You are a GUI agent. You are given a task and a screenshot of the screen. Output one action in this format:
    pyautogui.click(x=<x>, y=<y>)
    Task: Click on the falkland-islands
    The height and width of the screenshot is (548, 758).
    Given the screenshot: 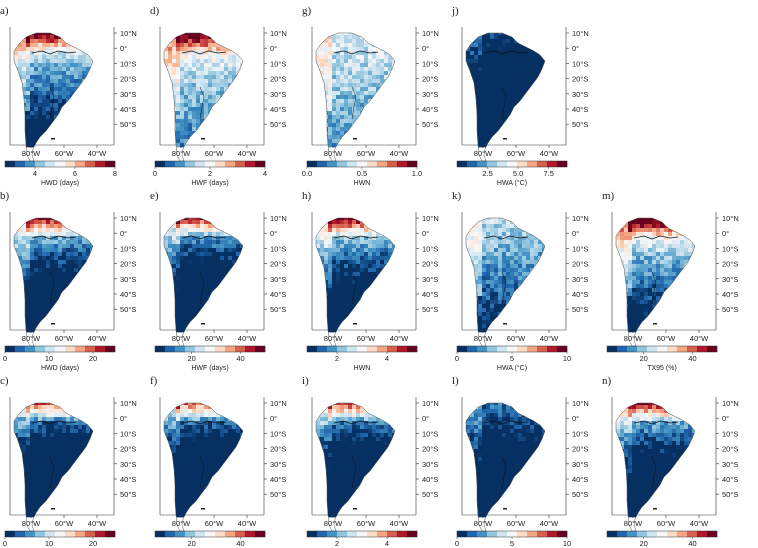 What is the action you would take?
    pyautogui.click(x=53, y=139)
    